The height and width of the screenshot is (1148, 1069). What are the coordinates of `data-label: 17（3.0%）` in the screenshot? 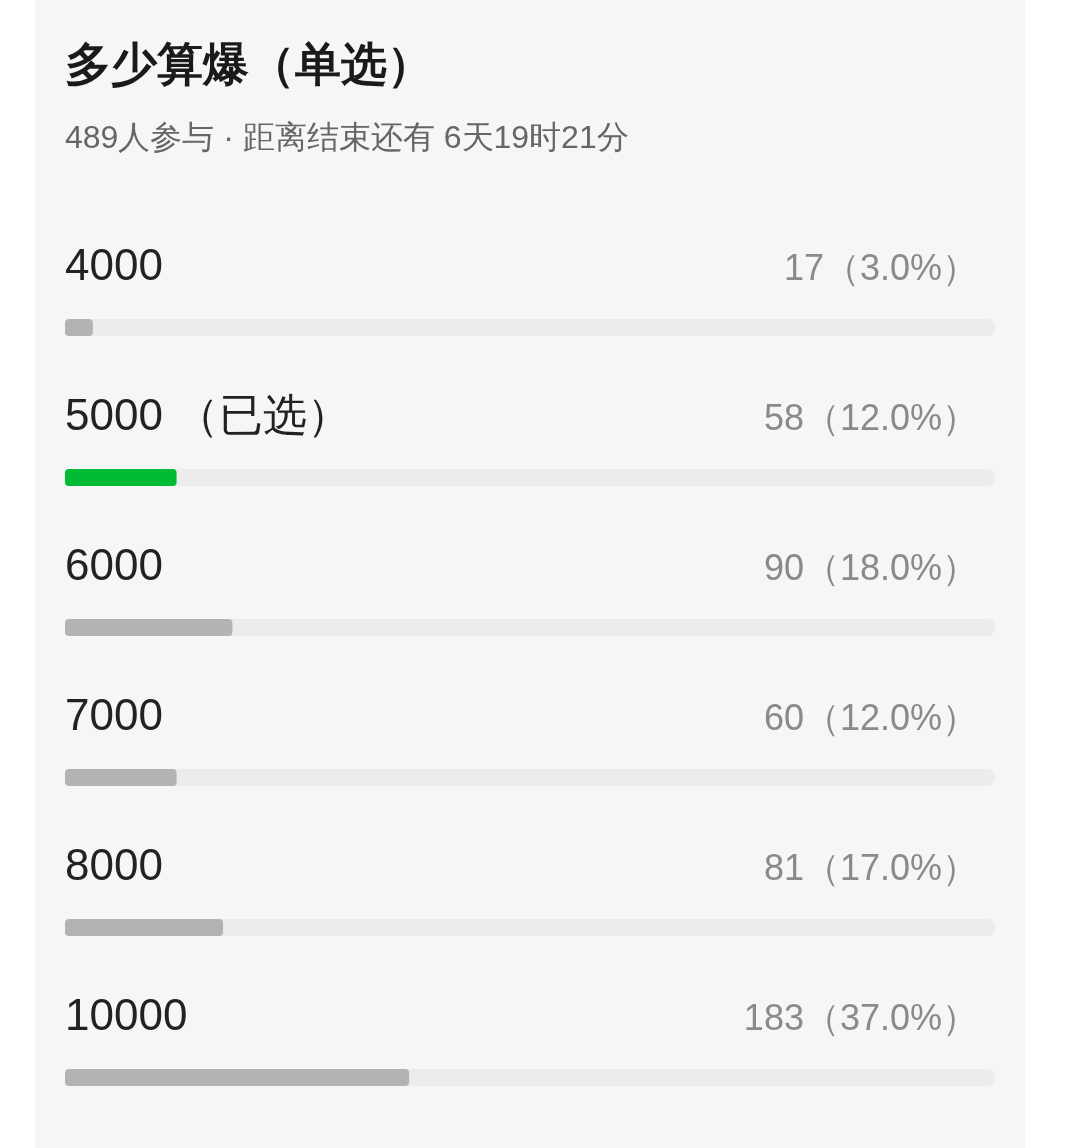 It's located at (880, 267).